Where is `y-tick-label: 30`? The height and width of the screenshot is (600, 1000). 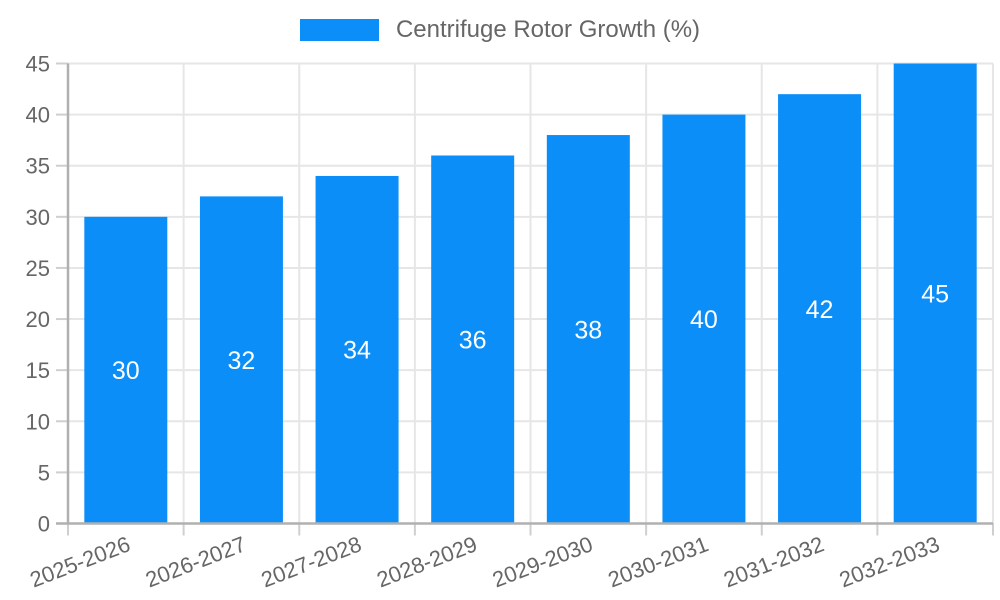
y-tick-label: 30 is located at coordinates (38, 217).